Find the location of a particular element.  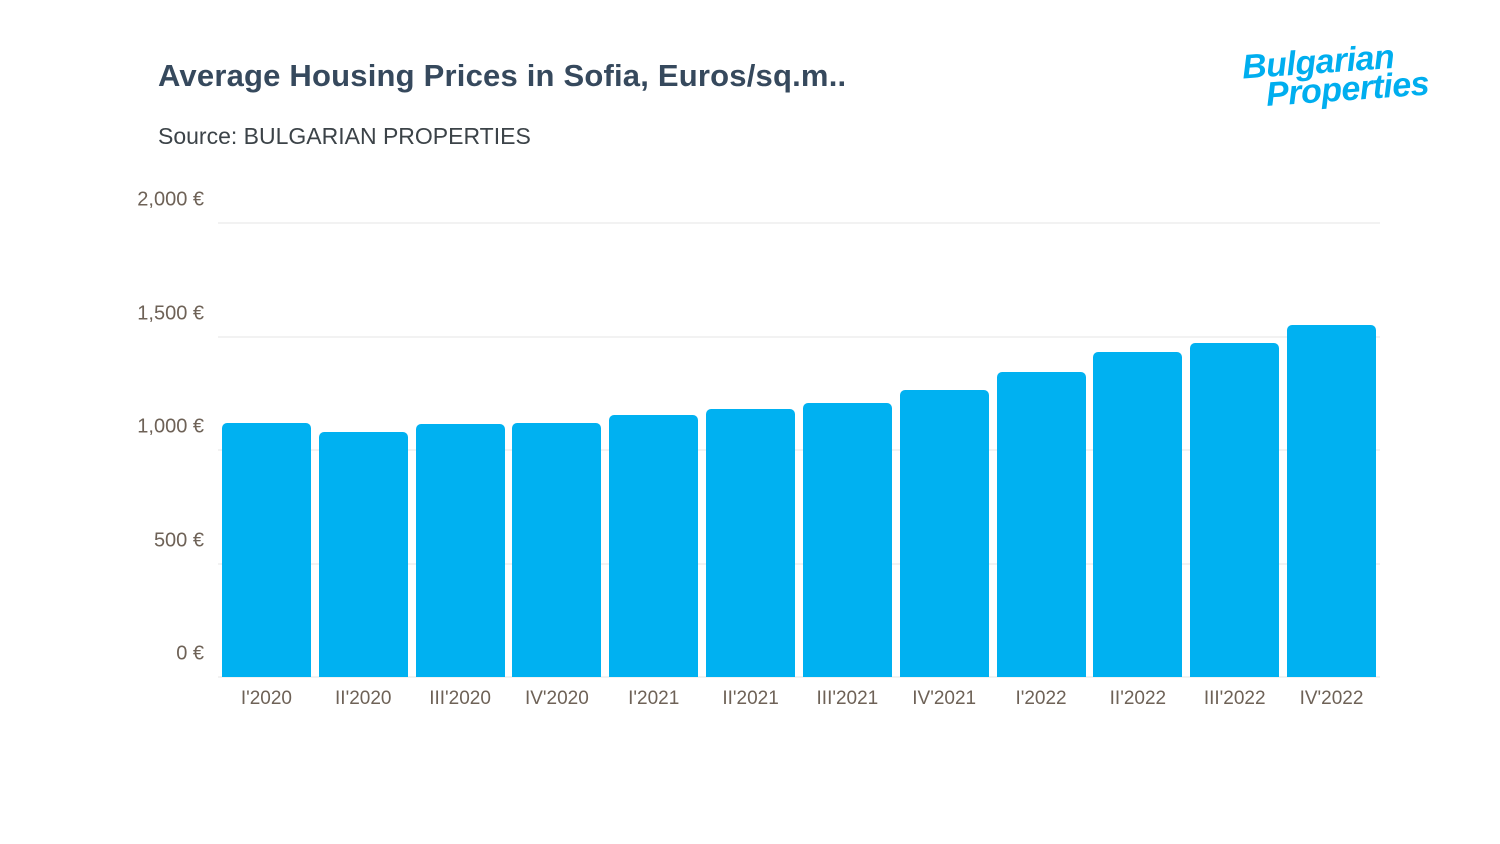

y-axis-tick-label: 500 € is located at coordinates (178, 540).